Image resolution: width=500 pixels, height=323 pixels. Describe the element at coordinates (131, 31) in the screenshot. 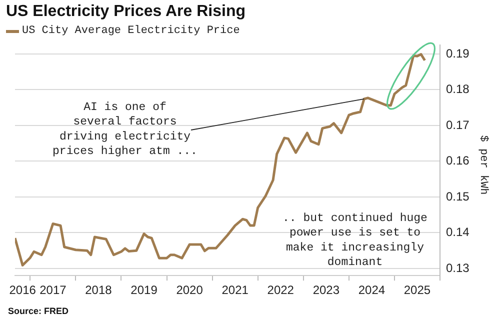

I see `legend-label: US City Average Electricity Price` at that location.